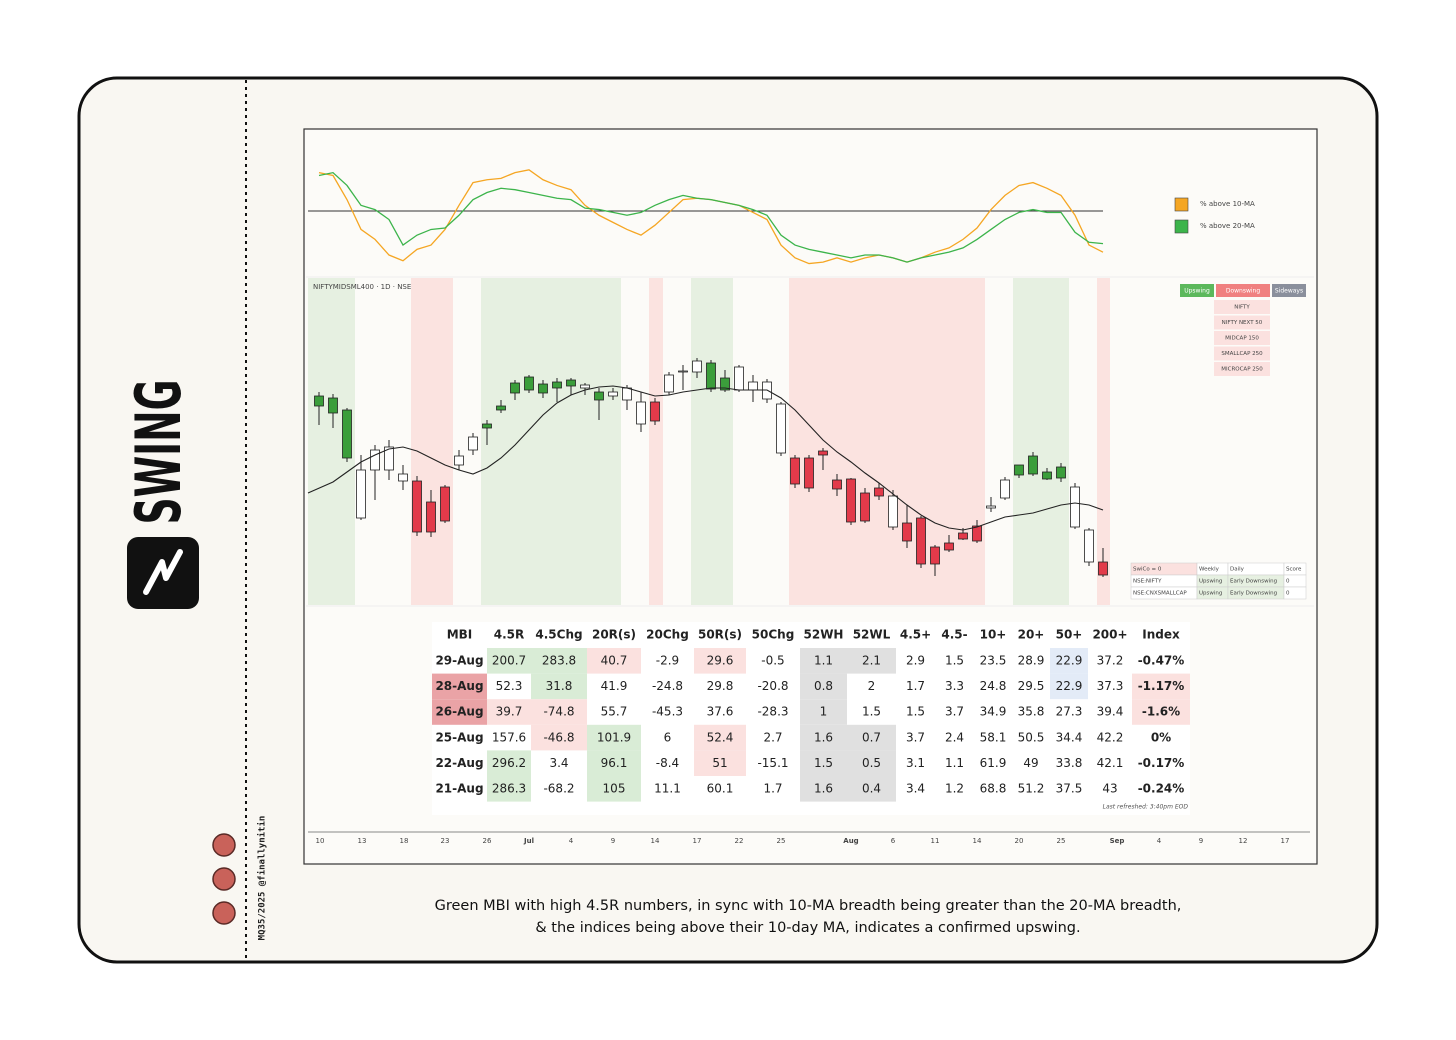 This screenshot has width=1456, height=1040. Describe the element at coordinates (705, 458) in the screenshot. I see `moving-average` at that location.